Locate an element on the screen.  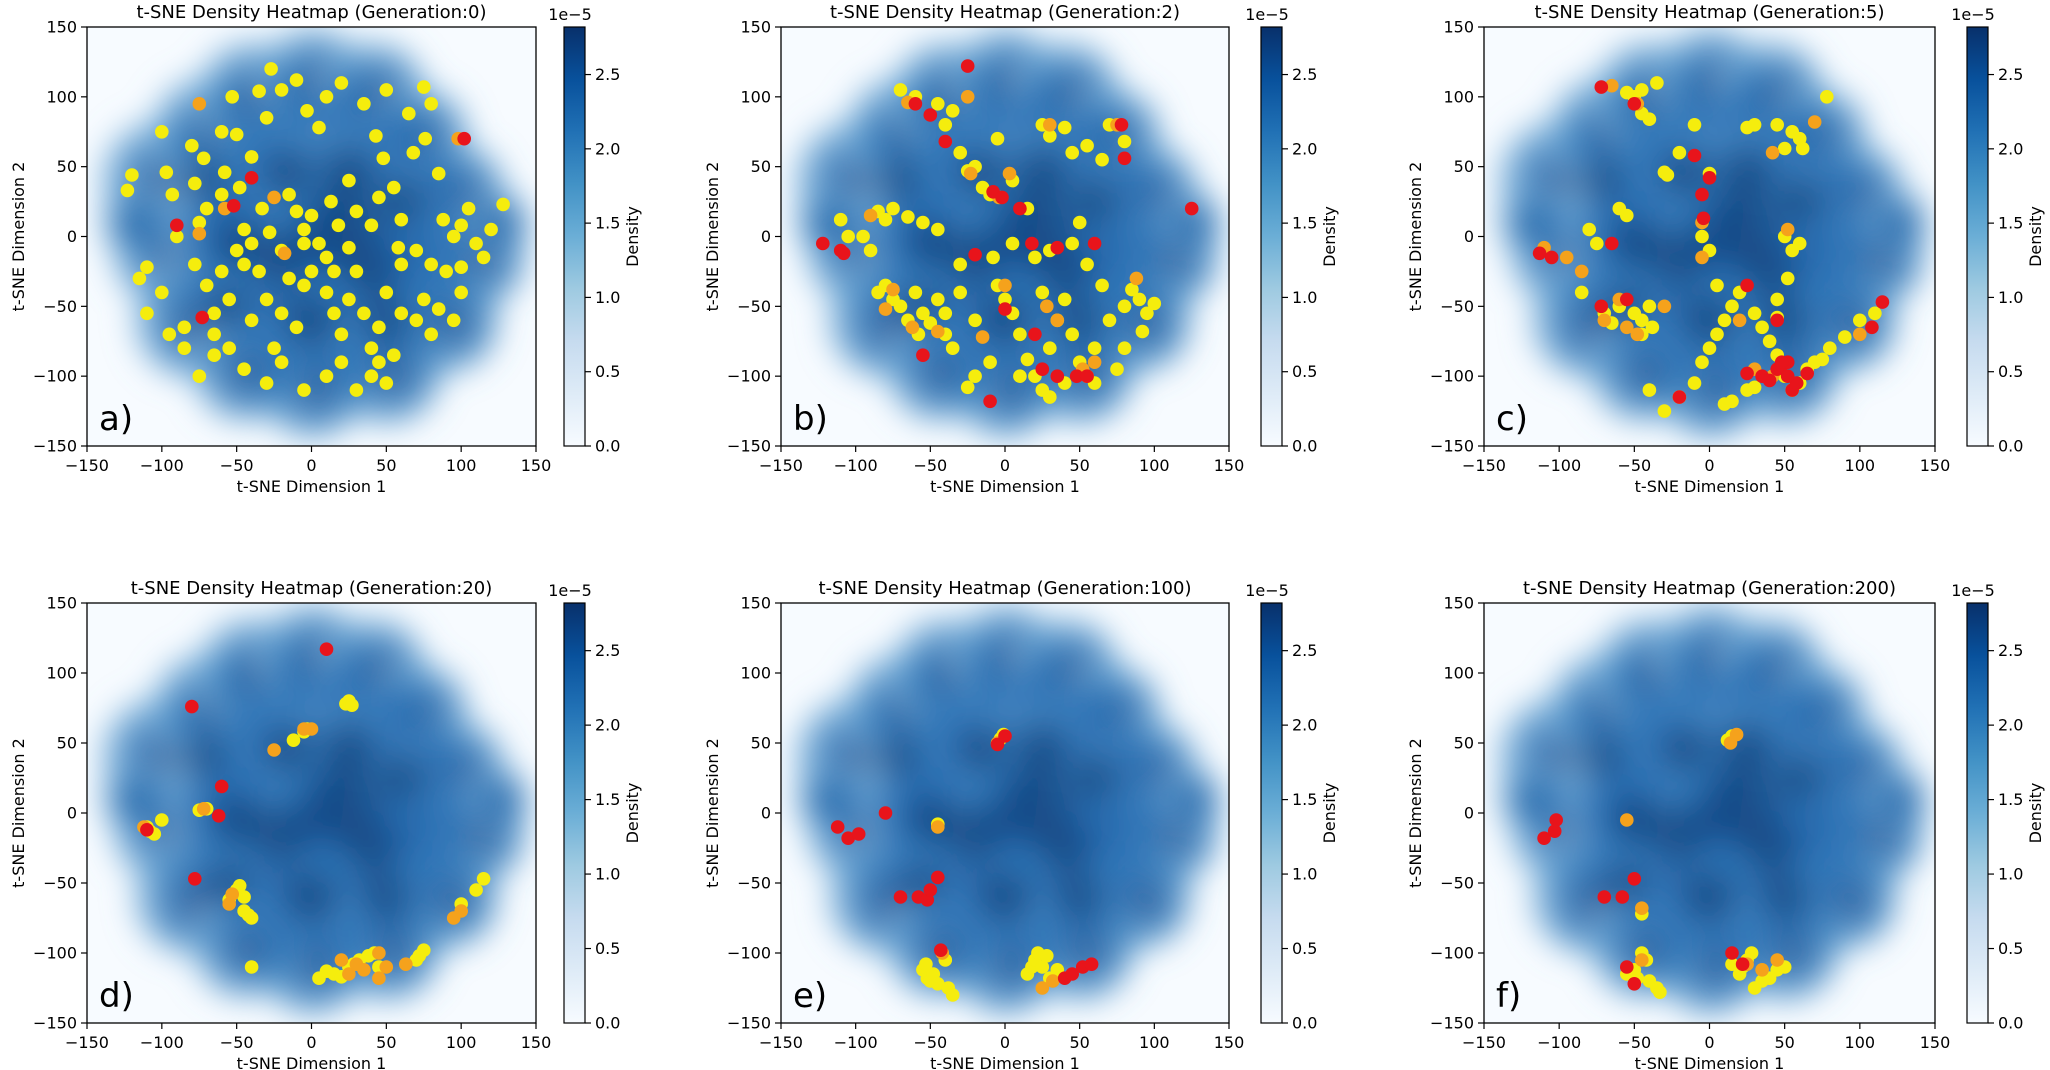
panel-label: d) is located at coordinates (116, 996).